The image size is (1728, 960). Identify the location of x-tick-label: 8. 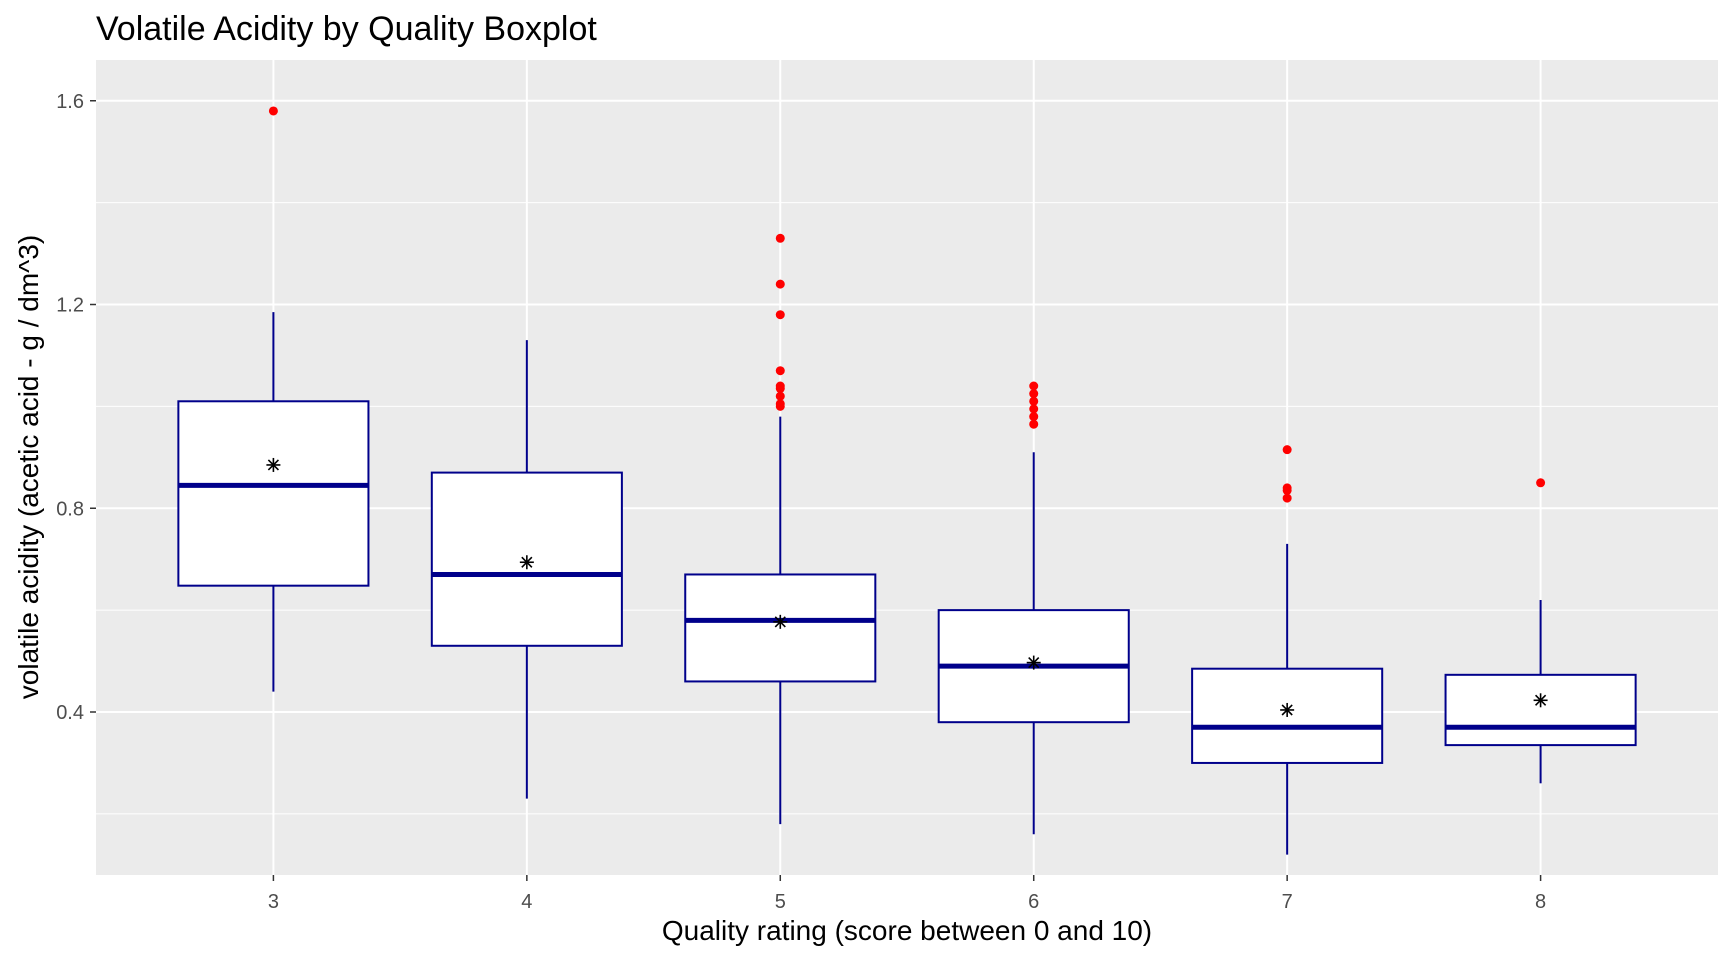
(1540, 902).